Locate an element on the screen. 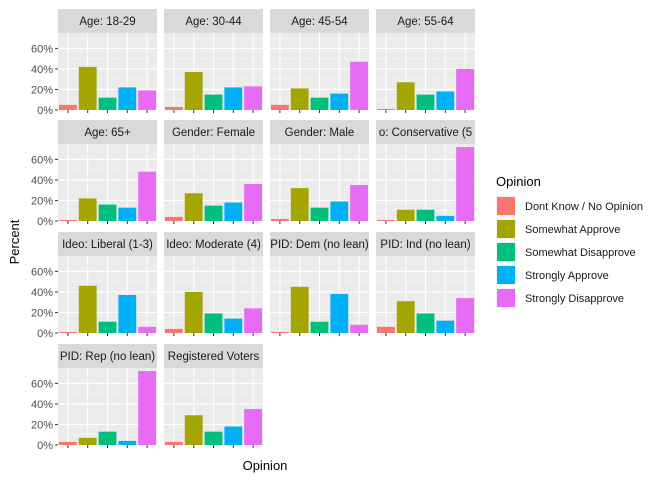  facet-strip-label: Gender: Female is located at coordinates (213, 133).